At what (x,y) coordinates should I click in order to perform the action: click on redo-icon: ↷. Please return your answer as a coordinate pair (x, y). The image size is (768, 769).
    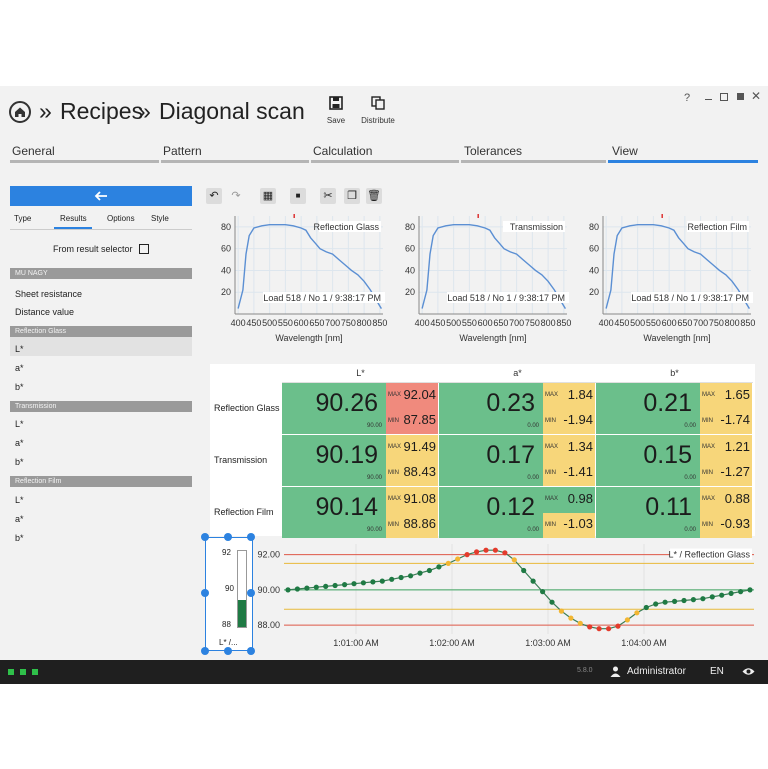
    Looking at the image, I should click on (236, 196).